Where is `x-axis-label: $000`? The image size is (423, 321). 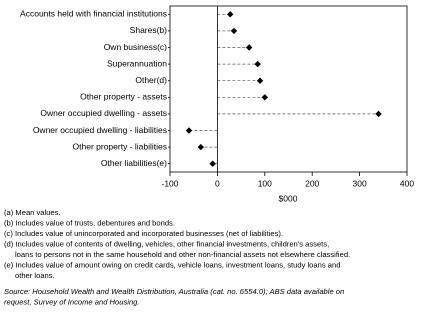 x-axis-label: $000 is located at coordinates (288, 198).